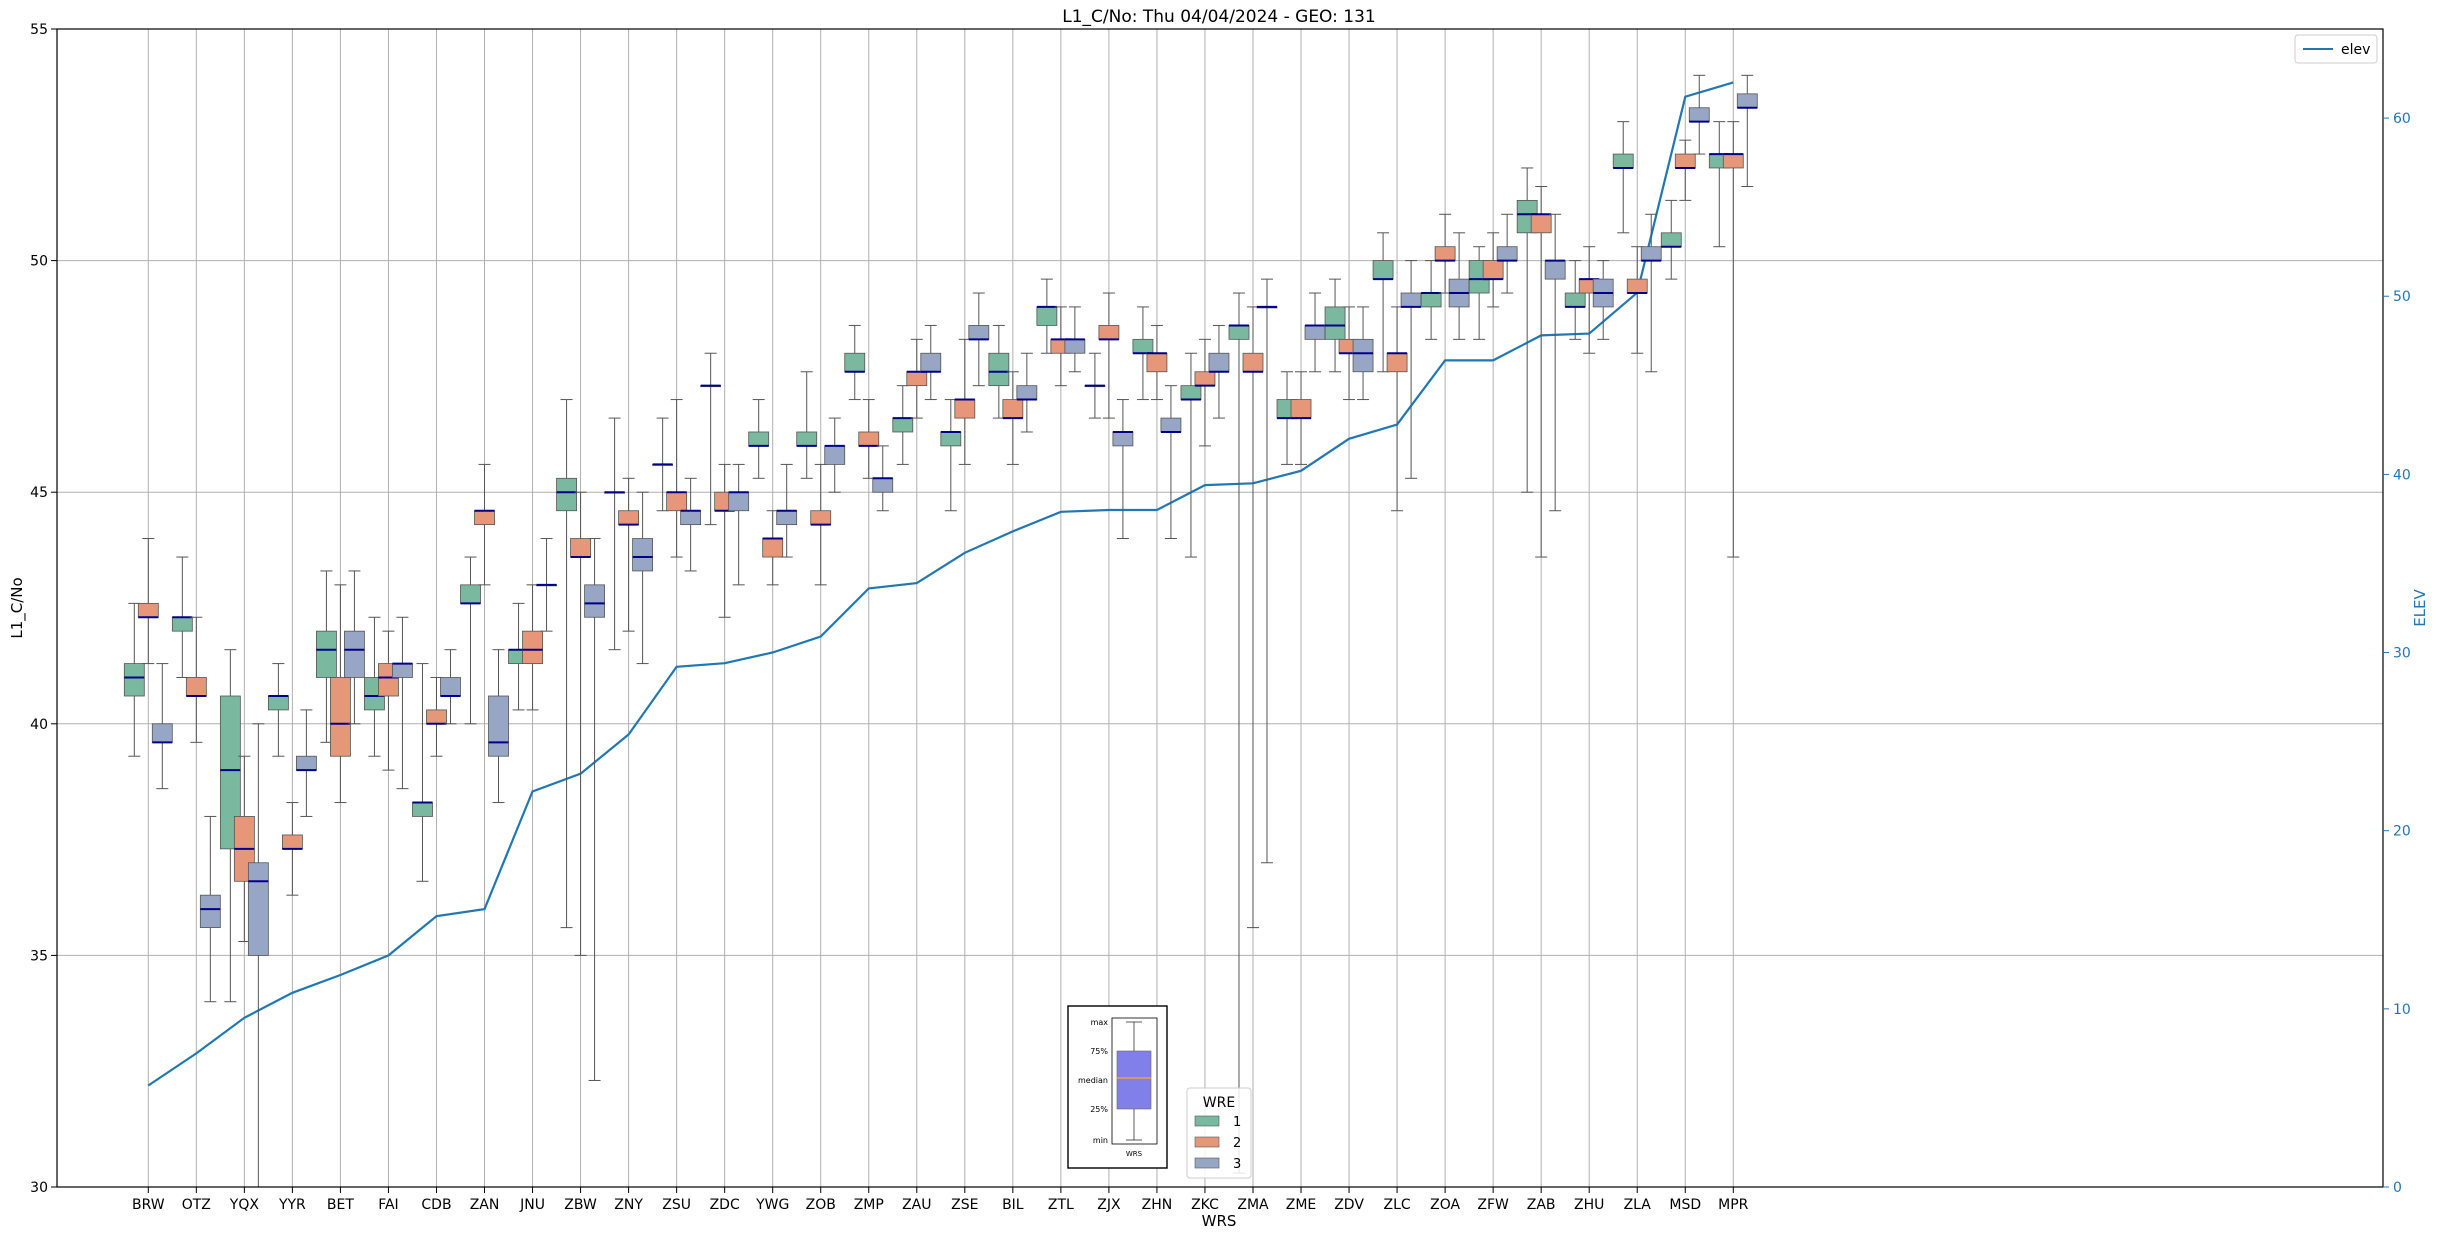 Image resolution: width=2439 pixels, height=1238 pixels. I want to click on box-ZAN-wre3, so click(498, 726).